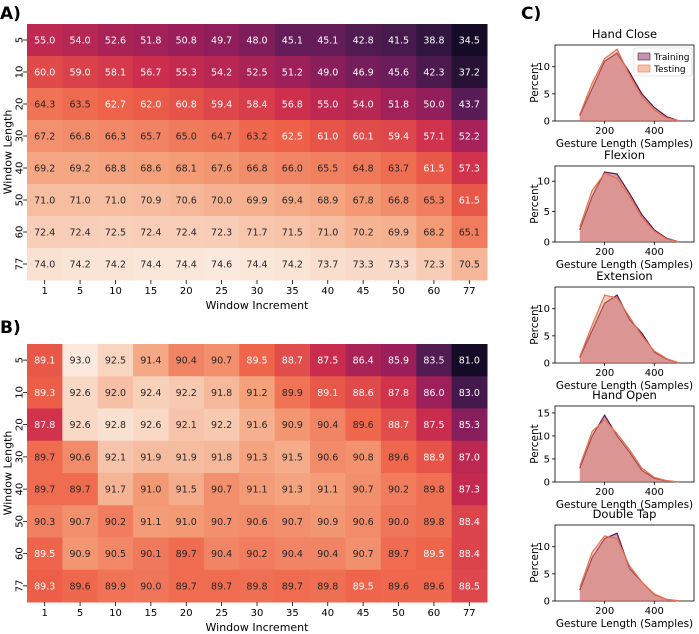  I want to click on heatmap-a-cell-value: 54.0, so click(363, 105).